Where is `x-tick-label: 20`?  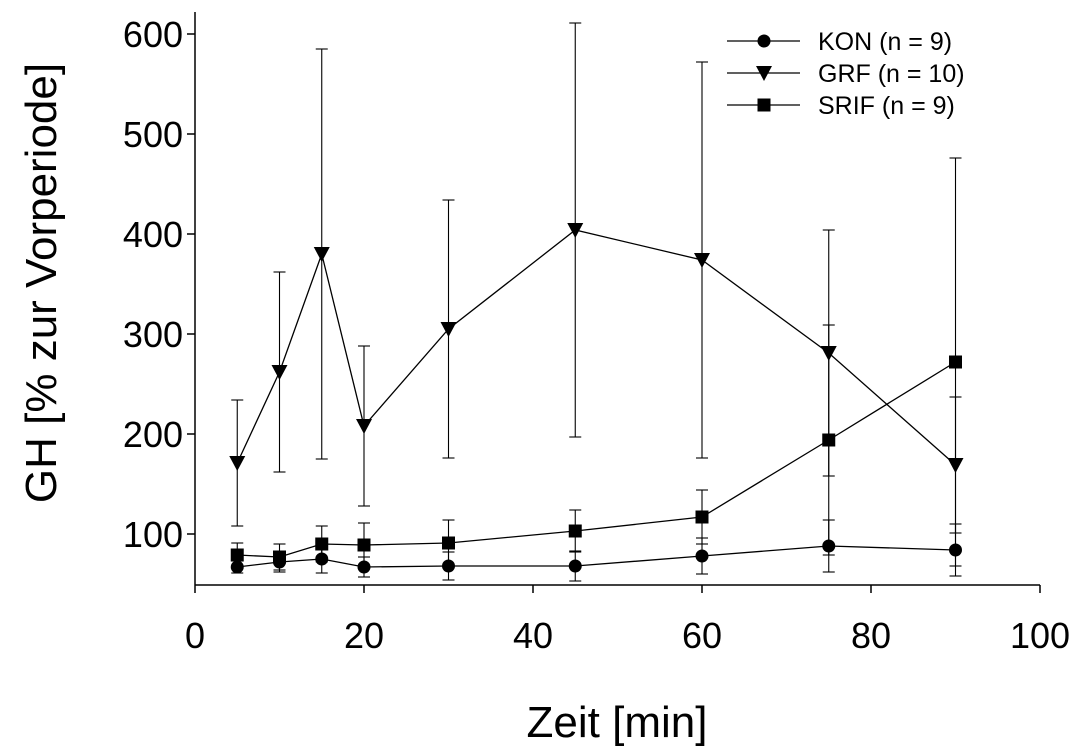
x-tick-label: 20 is located at coordinates (364, 635).